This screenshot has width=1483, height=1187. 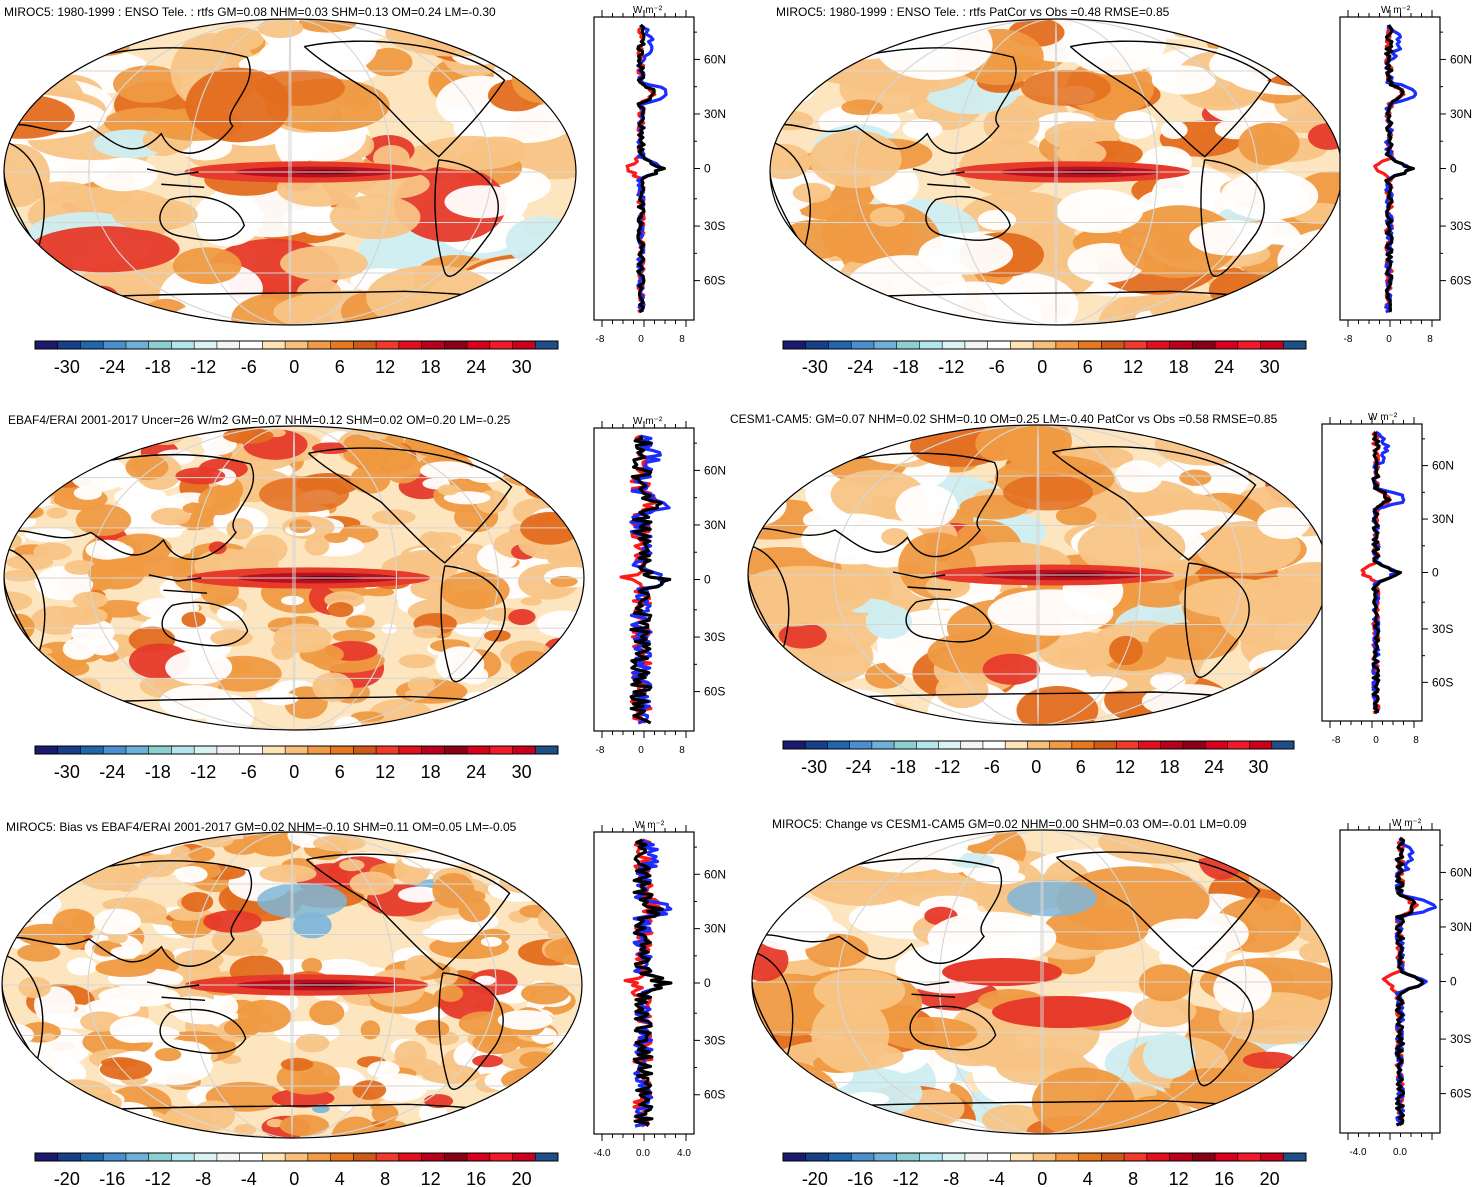 I want to click on colorbar-6: -20 -16 -12 -8 -4 0 4 8 12 16 20, so click(x=1044, y=1169).